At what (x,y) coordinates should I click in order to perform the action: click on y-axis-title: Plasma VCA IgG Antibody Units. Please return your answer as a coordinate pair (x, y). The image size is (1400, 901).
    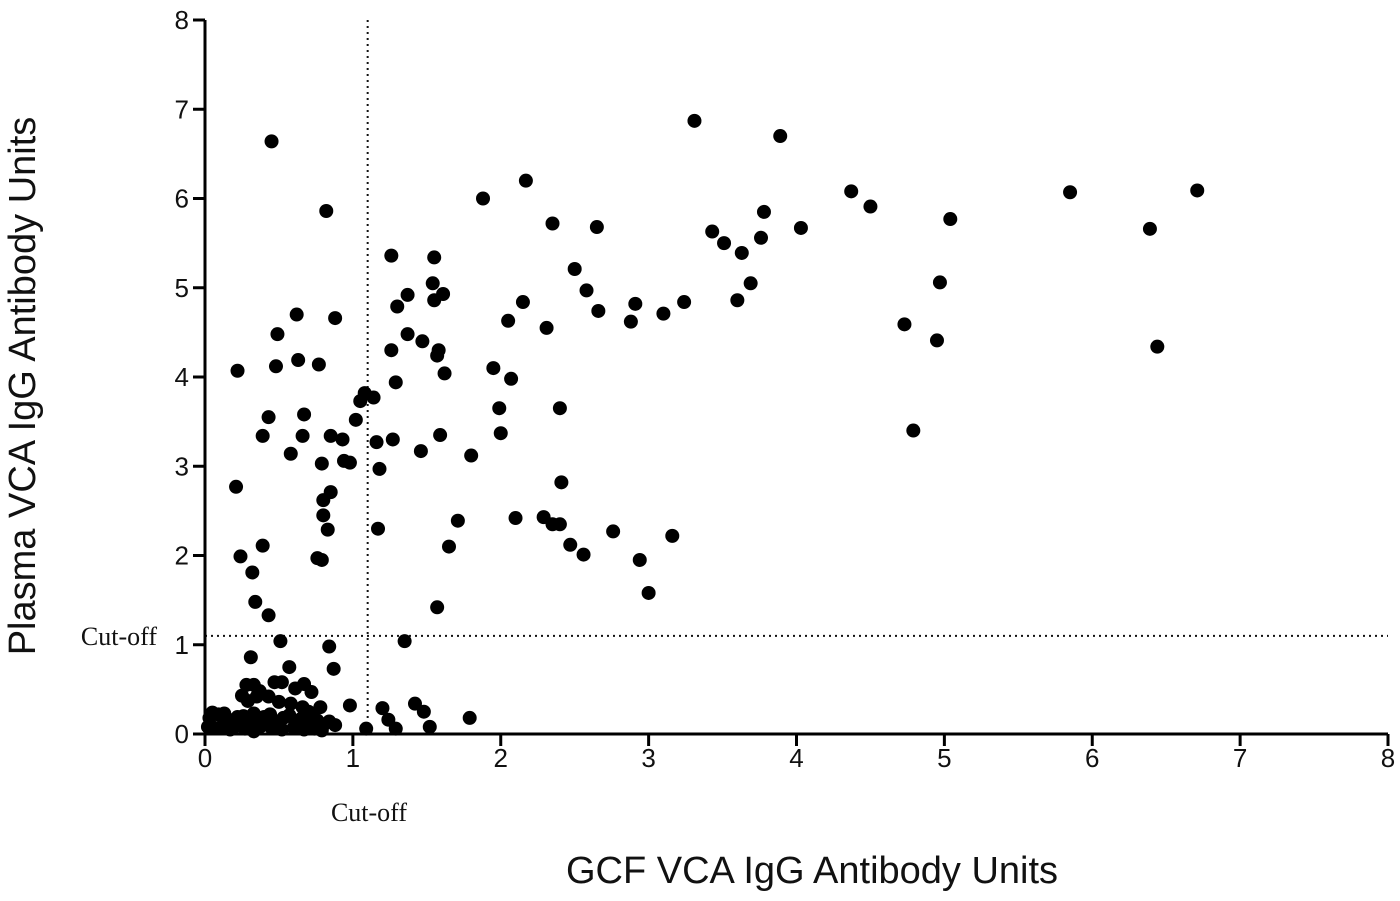
    Looking at the image, I should click on (23, 386).